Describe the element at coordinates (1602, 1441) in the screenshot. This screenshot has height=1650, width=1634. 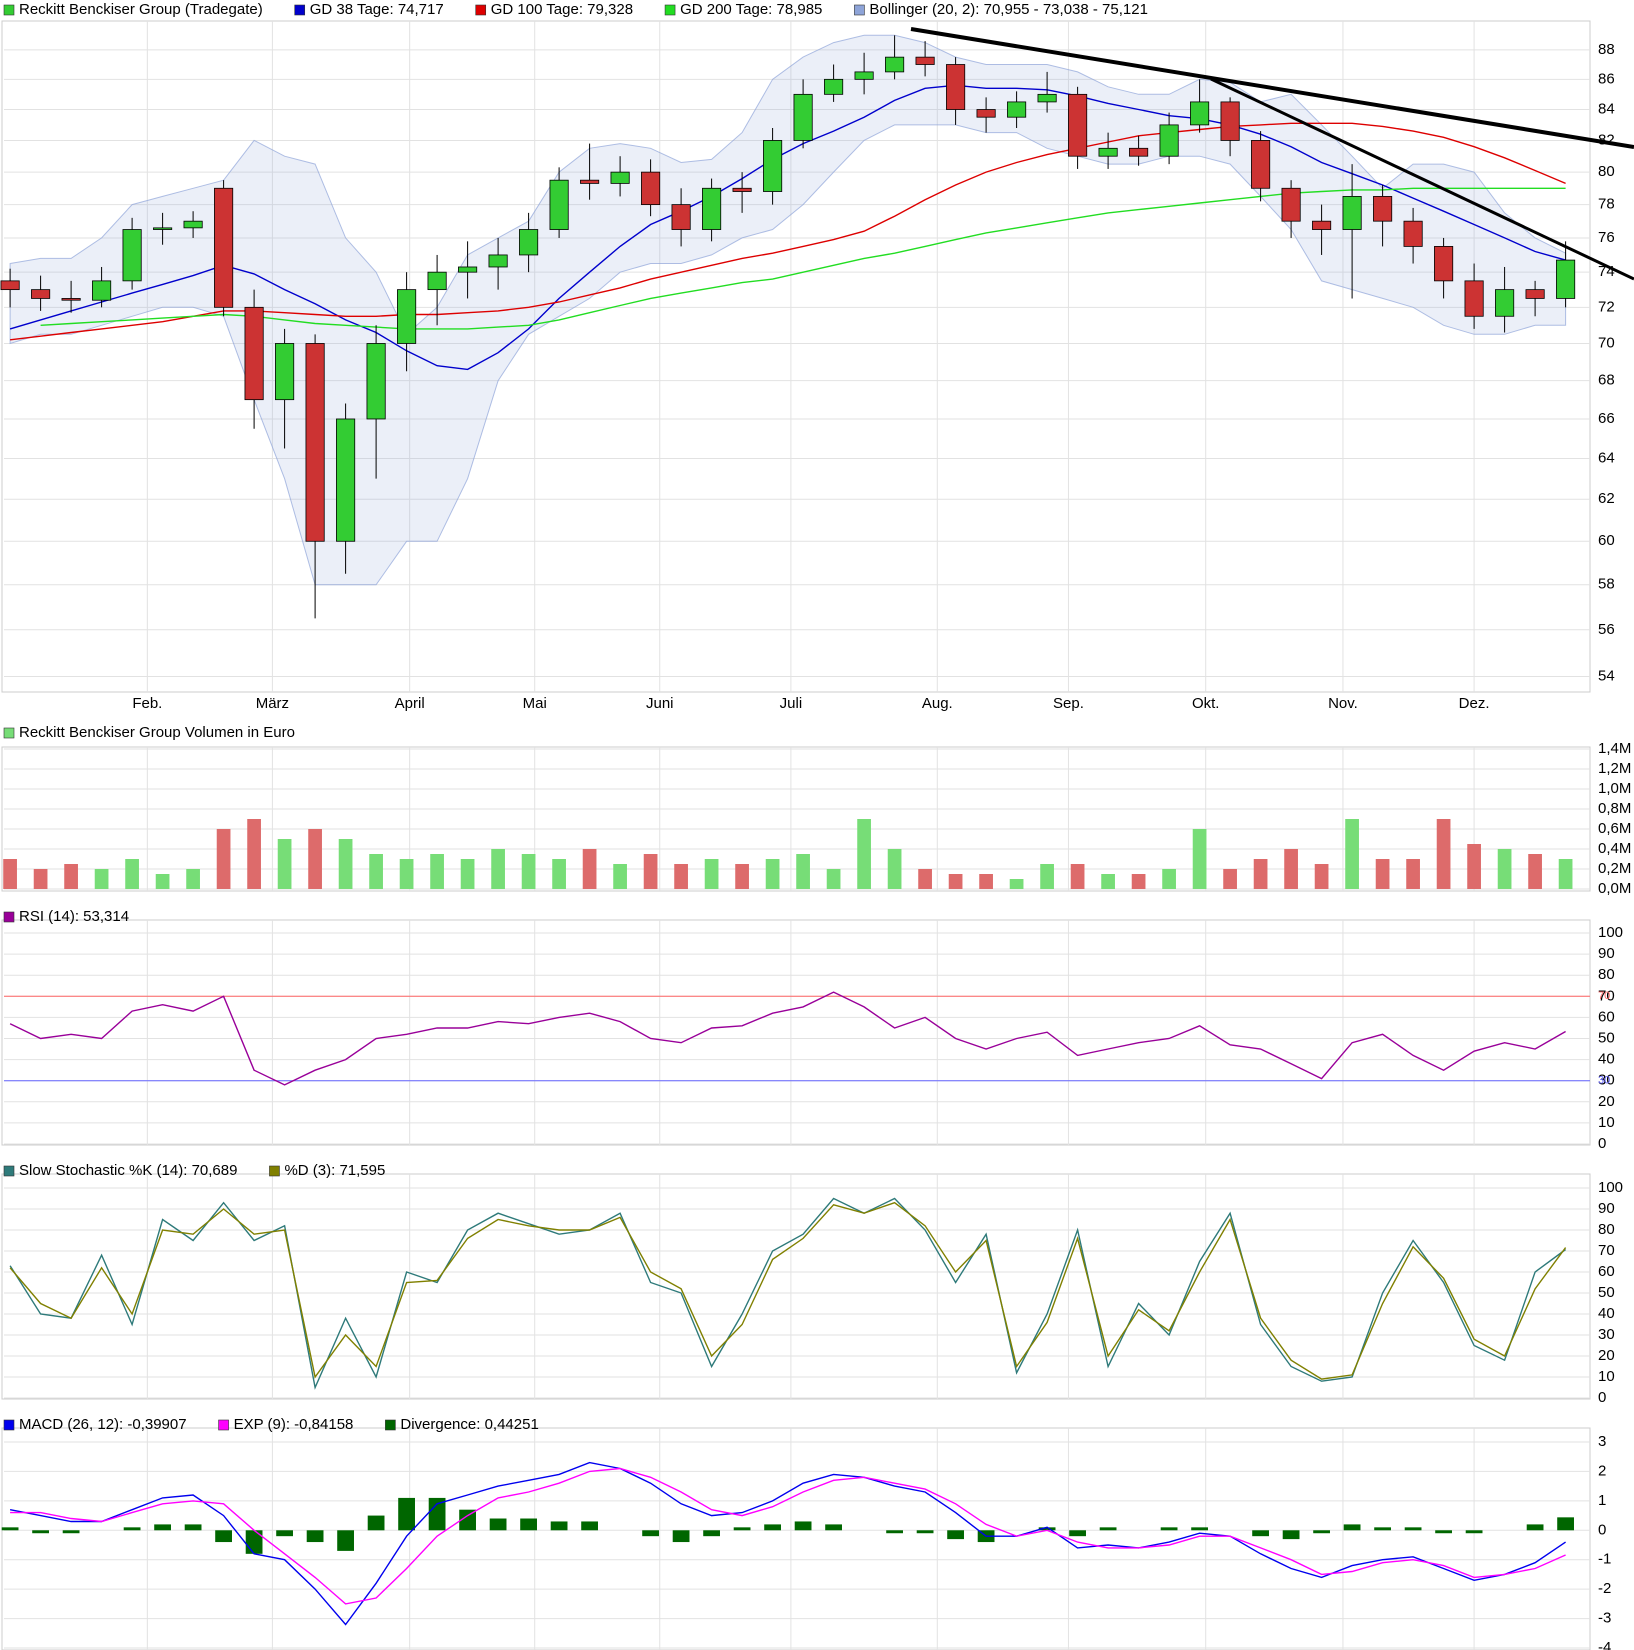
I see `y-tick-label: 3` at that location.